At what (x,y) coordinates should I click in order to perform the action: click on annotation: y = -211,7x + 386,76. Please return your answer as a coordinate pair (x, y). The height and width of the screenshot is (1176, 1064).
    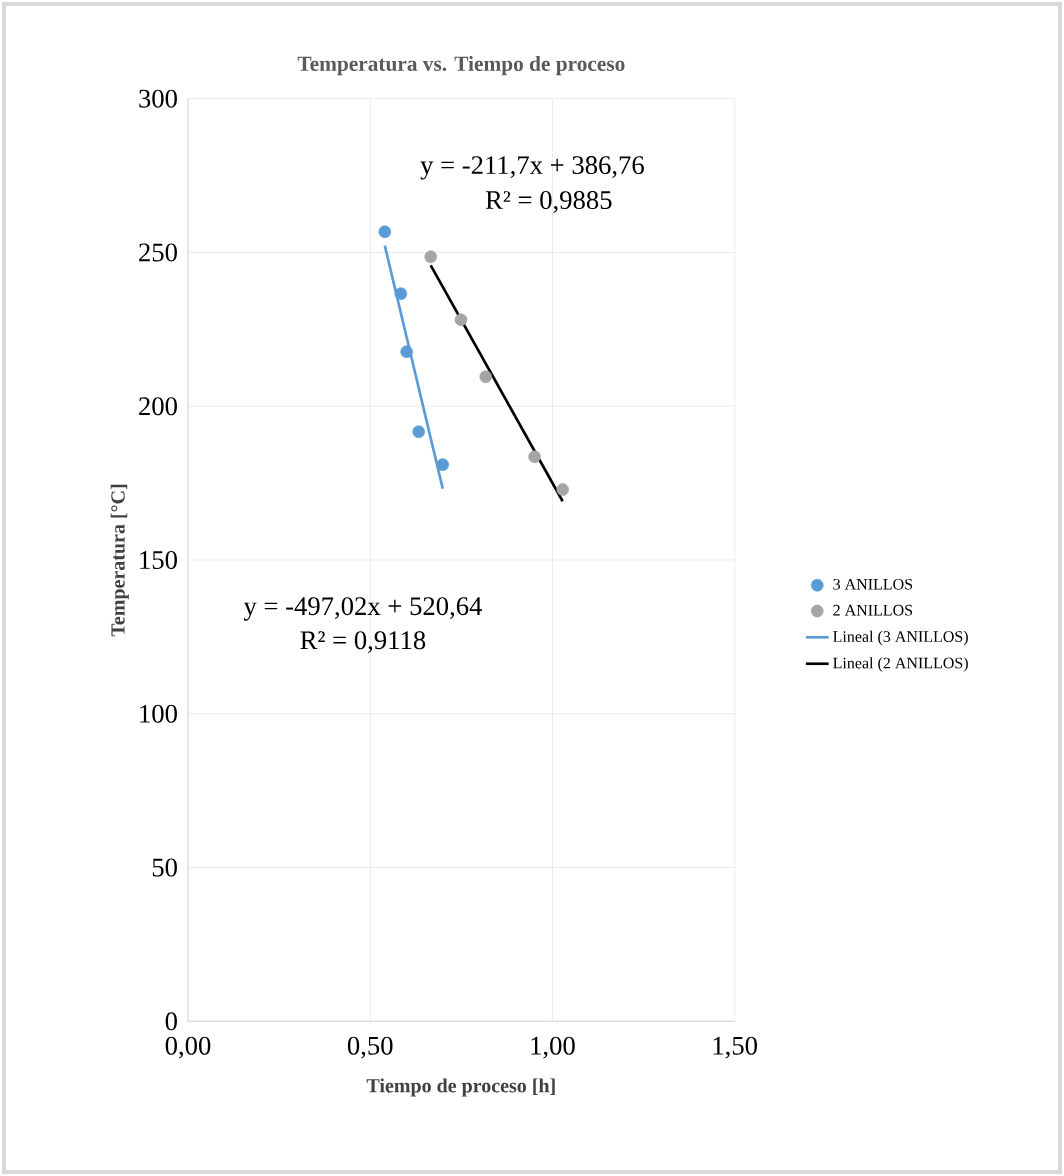
    Looking at the image, I should click on (532, 168).